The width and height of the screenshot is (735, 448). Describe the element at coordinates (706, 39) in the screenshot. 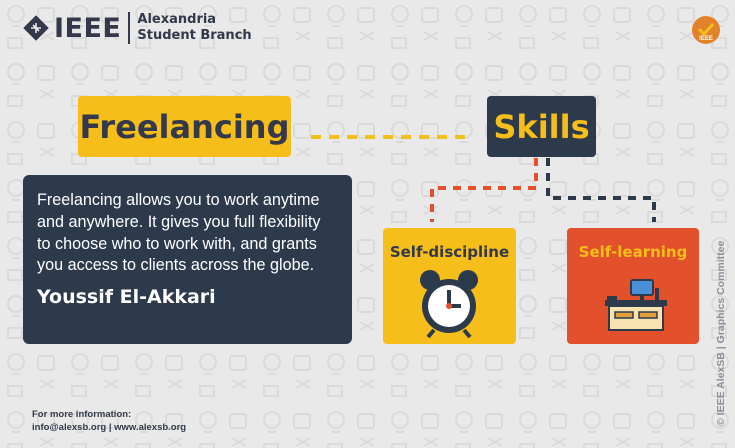

I see `badge-label: IEEE` at that location.